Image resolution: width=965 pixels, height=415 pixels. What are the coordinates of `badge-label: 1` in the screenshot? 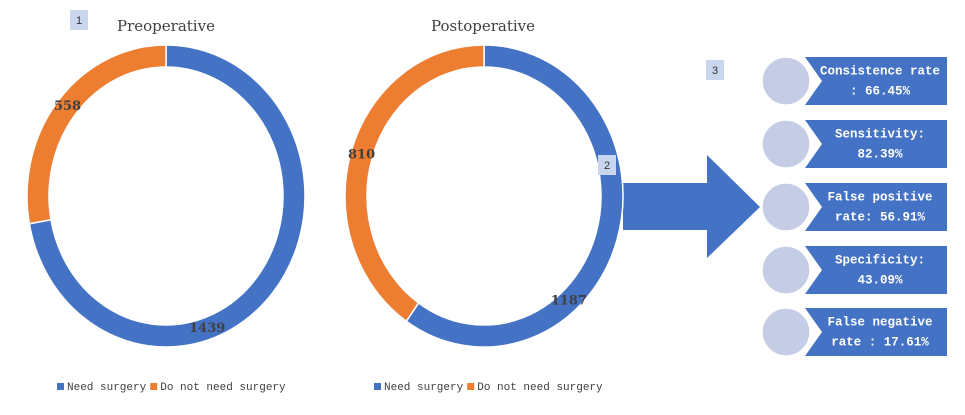 It's located at (79, 21).